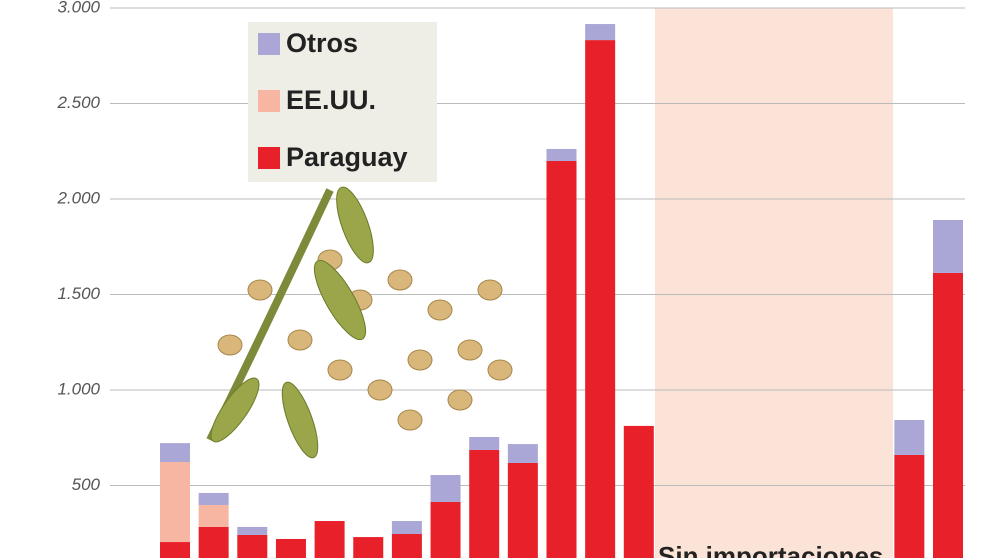  I want to click on y-tick-label: 1.500, so click(78, 293).